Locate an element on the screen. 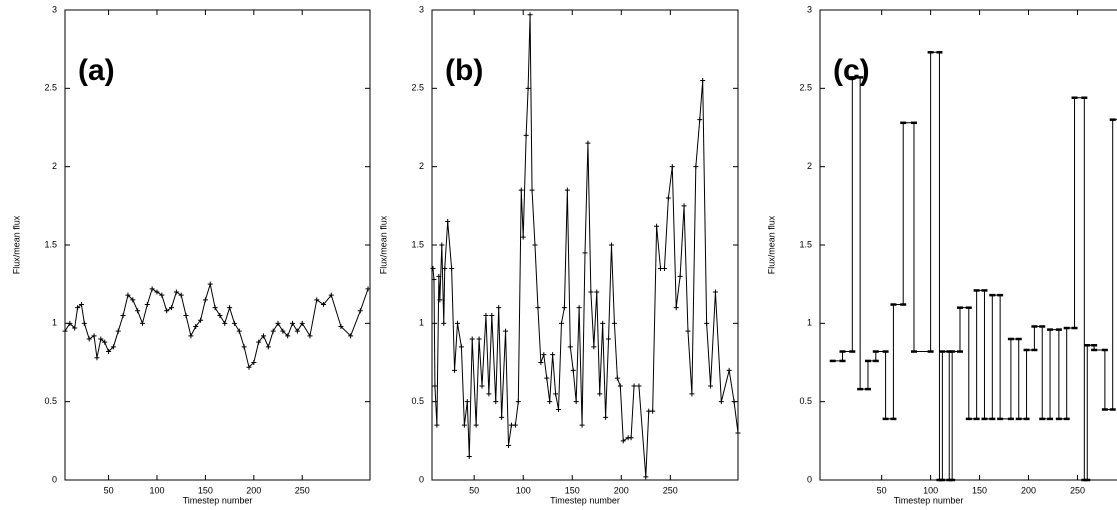 Image resolution: width=1117 pixels, height=510 pixels. y-axis-label: Flux/mean flux is located at coordinates (16, 244).